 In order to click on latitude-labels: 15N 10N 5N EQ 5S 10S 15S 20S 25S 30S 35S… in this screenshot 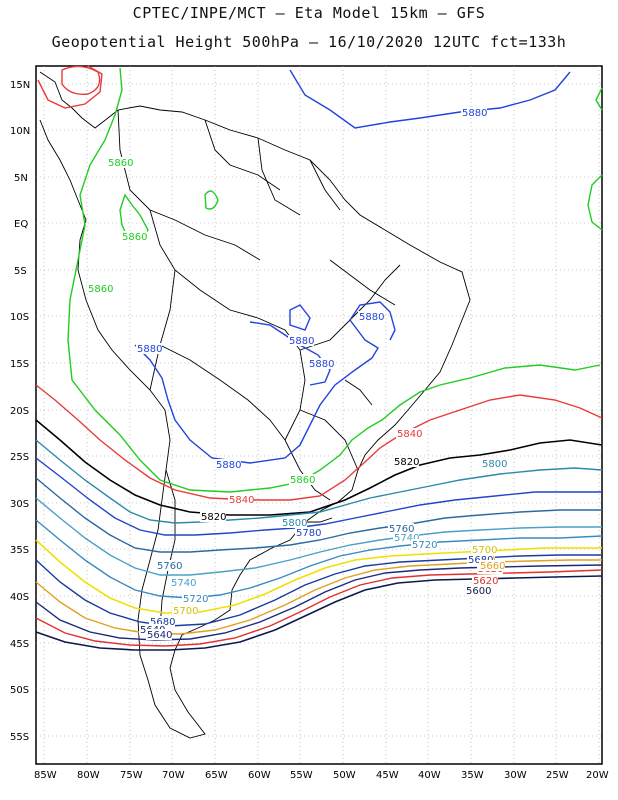, I will do `click(20, 411)`.